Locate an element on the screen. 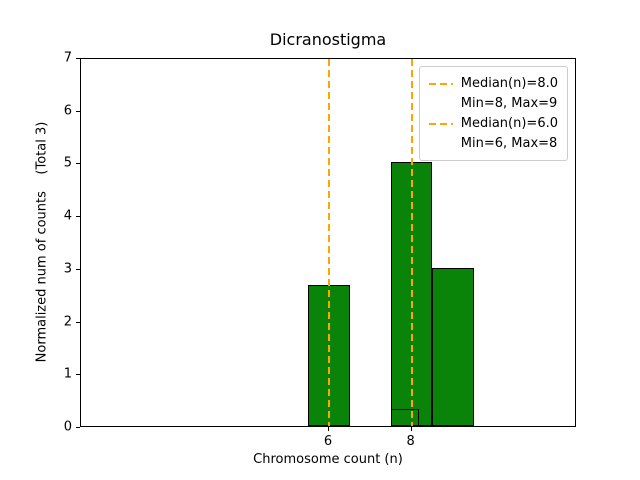  y-tick-label: 0 is located at coordinates (67, 427).